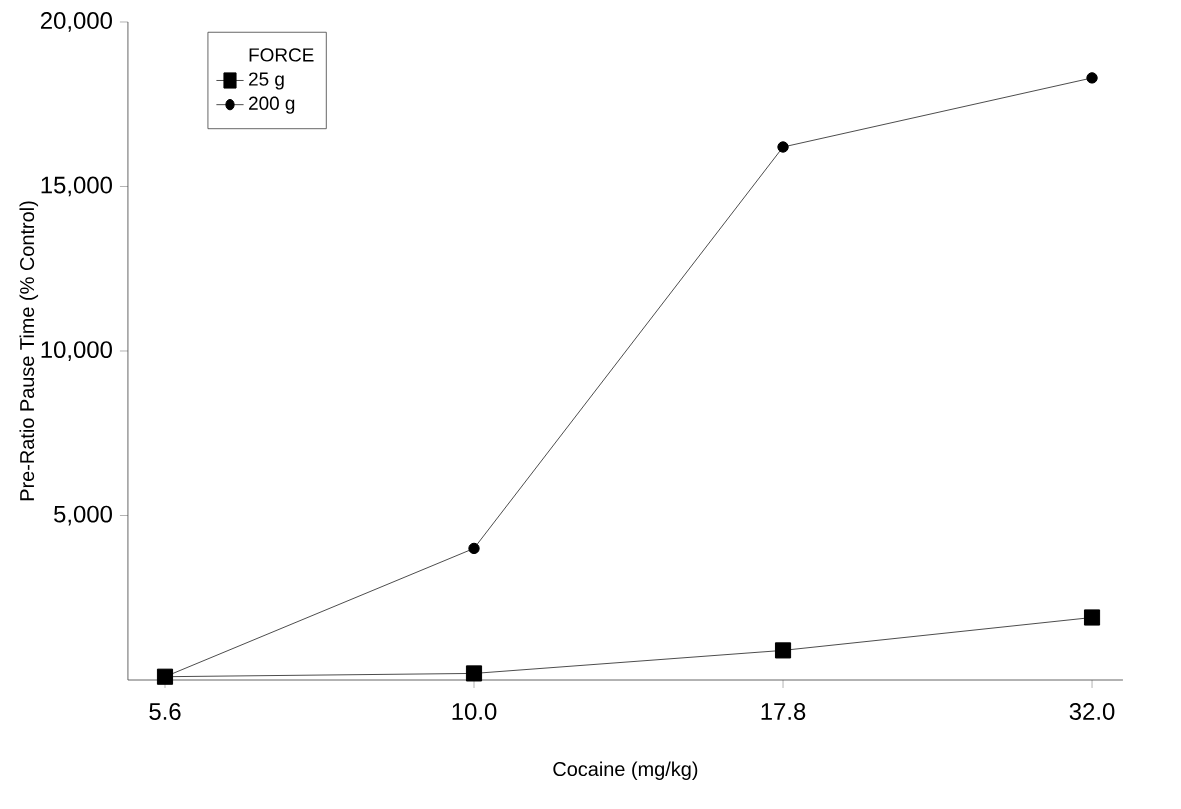 The image size is (1181, 809). What do you see at coordinates (266, 81) in the screenshot?
I see `legend-label: 25 g` at bounding box center [266, 81].